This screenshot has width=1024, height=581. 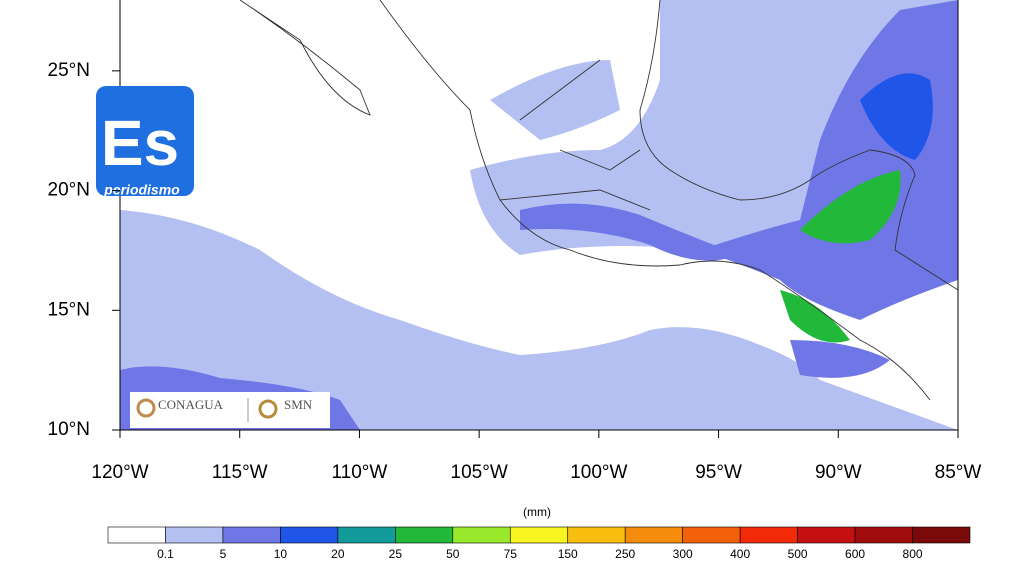 I want to click on x-tick-label: 120°W, so click(x=119, y=472).